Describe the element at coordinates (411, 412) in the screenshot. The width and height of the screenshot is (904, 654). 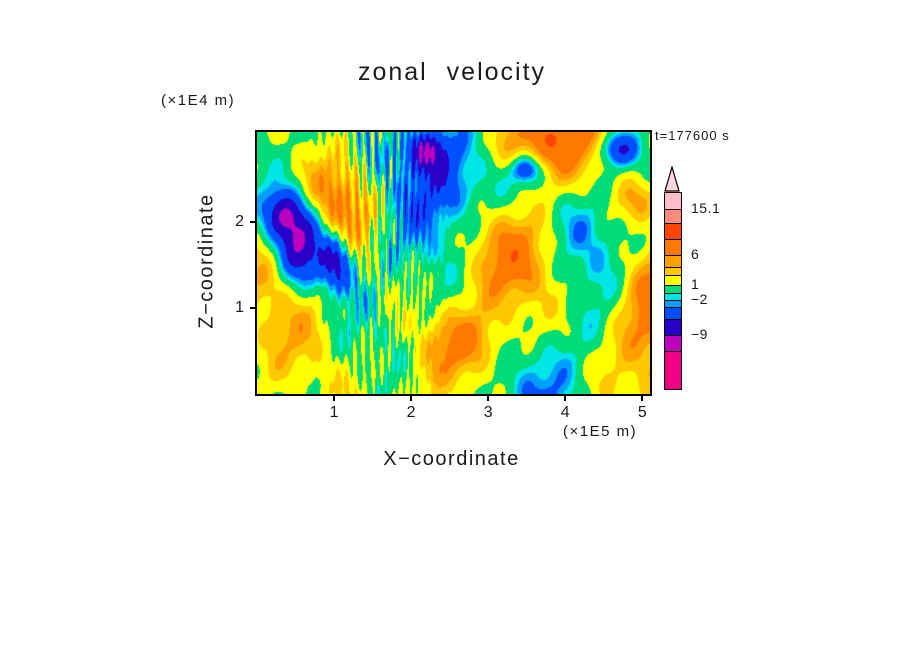
I see `x-tick-label: 2` at that location.